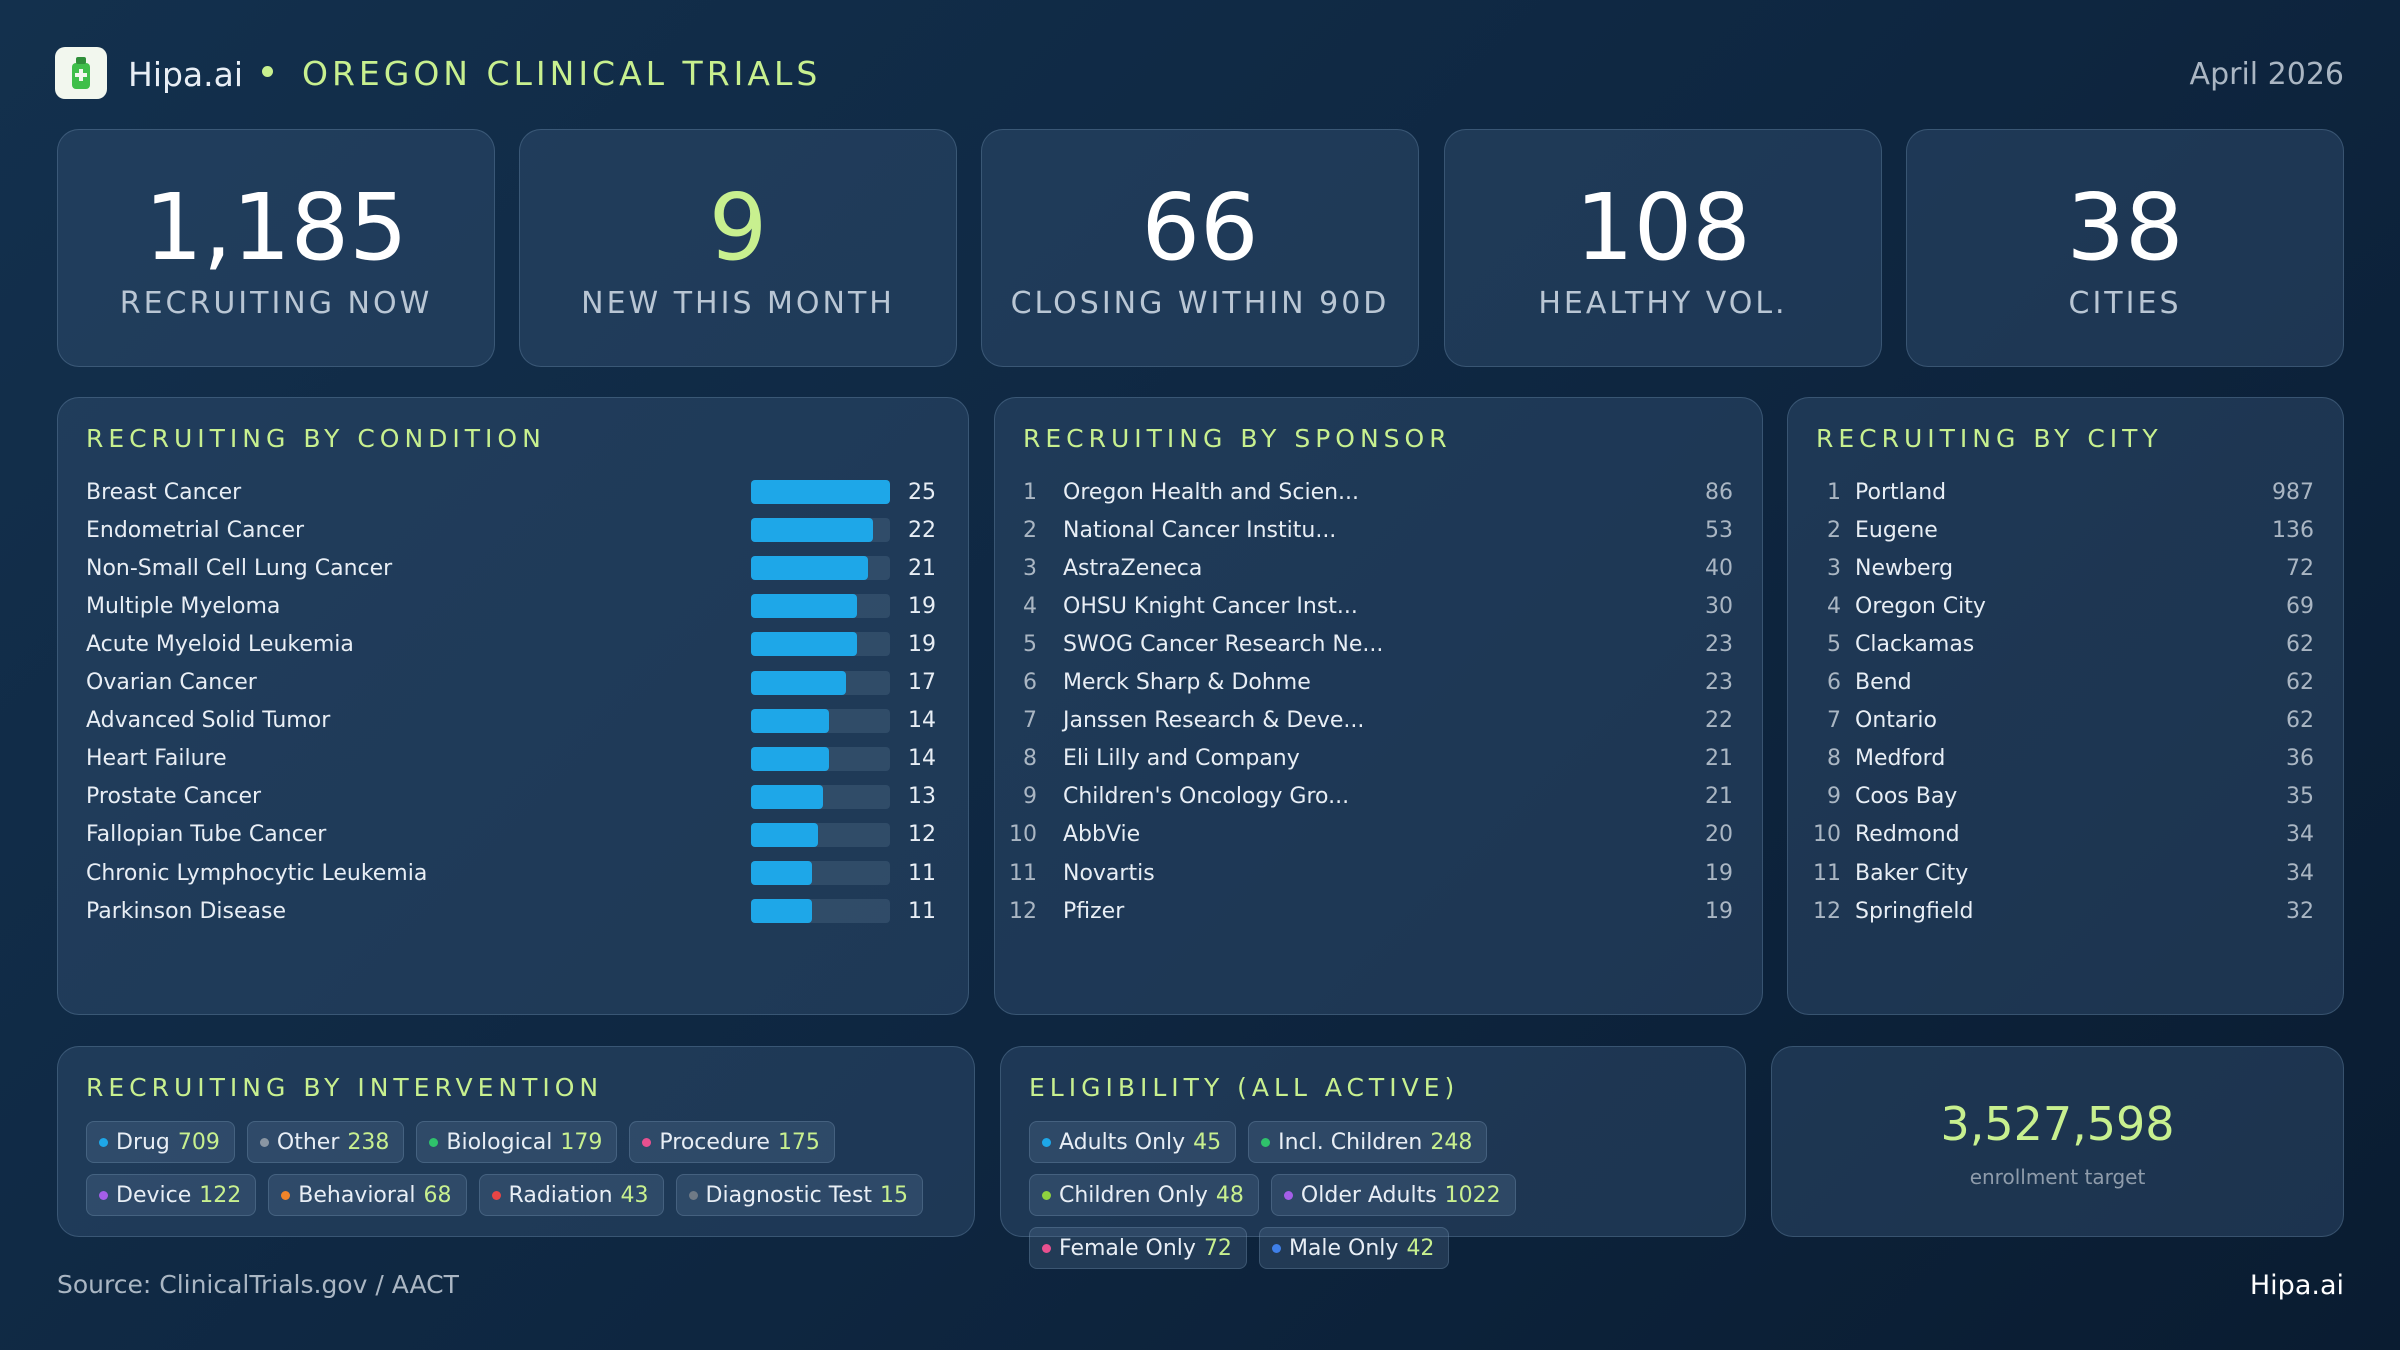 The height and width of the screenshot is (1350, 2400). I want to click on page-title: OREGON CLINICAL TRIALS, so click(562, 73).